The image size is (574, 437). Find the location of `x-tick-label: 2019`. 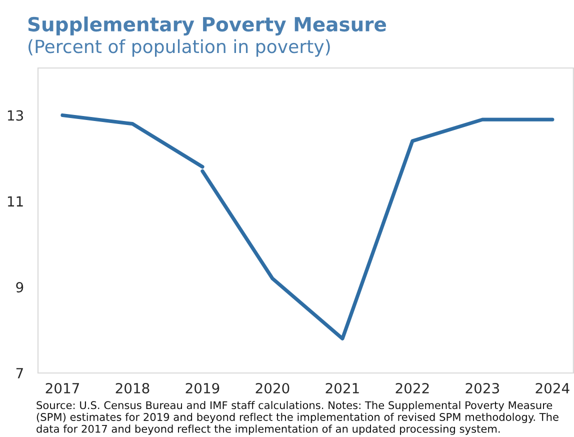

x-tick-label: 2019 is located at coordinates (203, 388).